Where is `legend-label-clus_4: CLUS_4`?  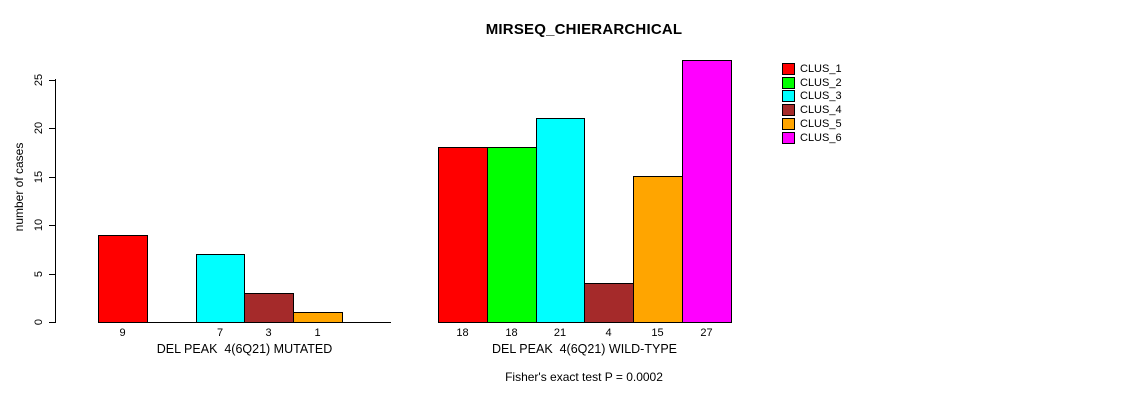 legend-label-clus_4: CLUS_4 is located at coordinates (821, 110).